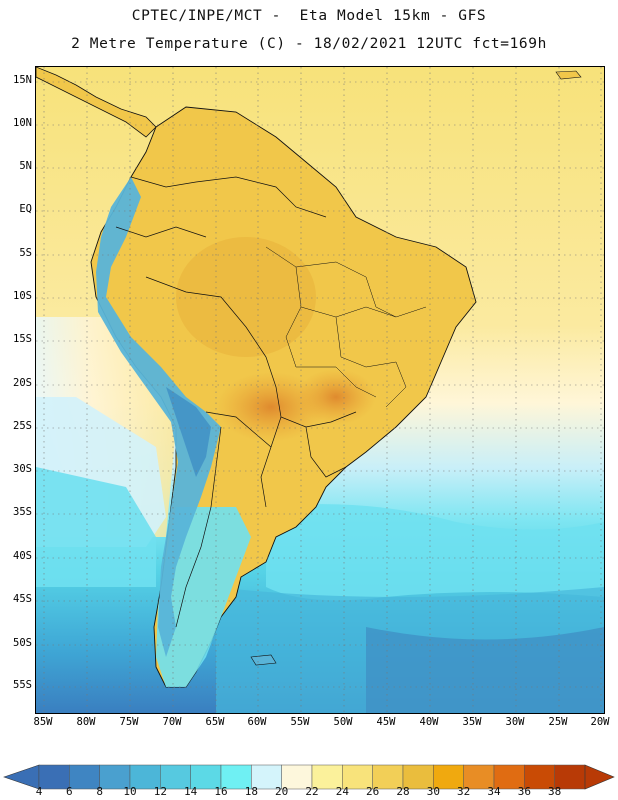  What do you see at coordinates (22, 80) in the screenshot?
I see `latitude-label: 15N` at bounding box center [22, 80].